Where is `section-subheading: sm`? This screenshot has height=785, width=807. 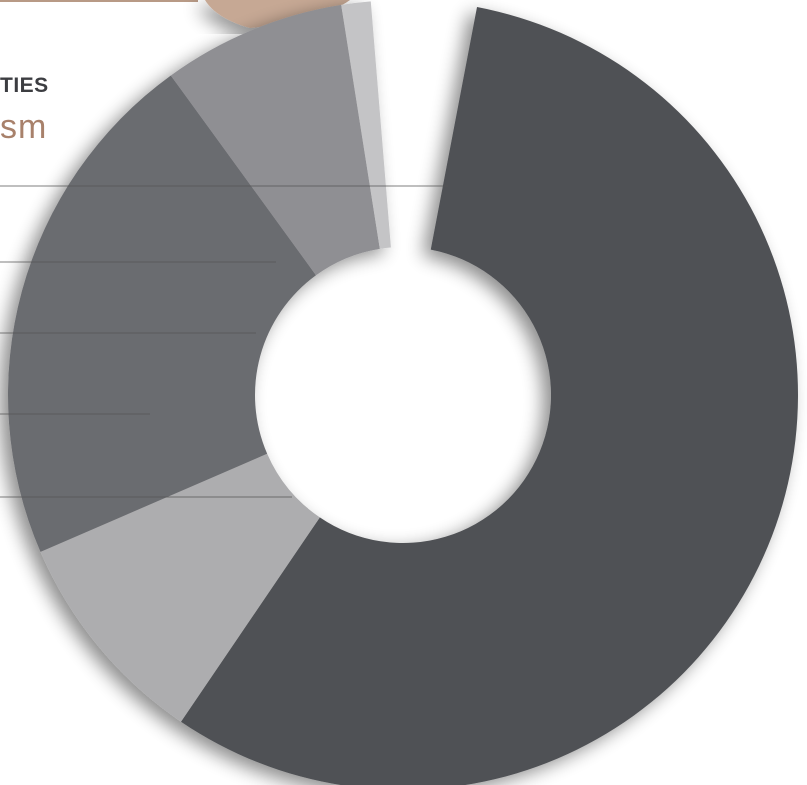
section-subheading: sm is located at coordinates (24, 127).